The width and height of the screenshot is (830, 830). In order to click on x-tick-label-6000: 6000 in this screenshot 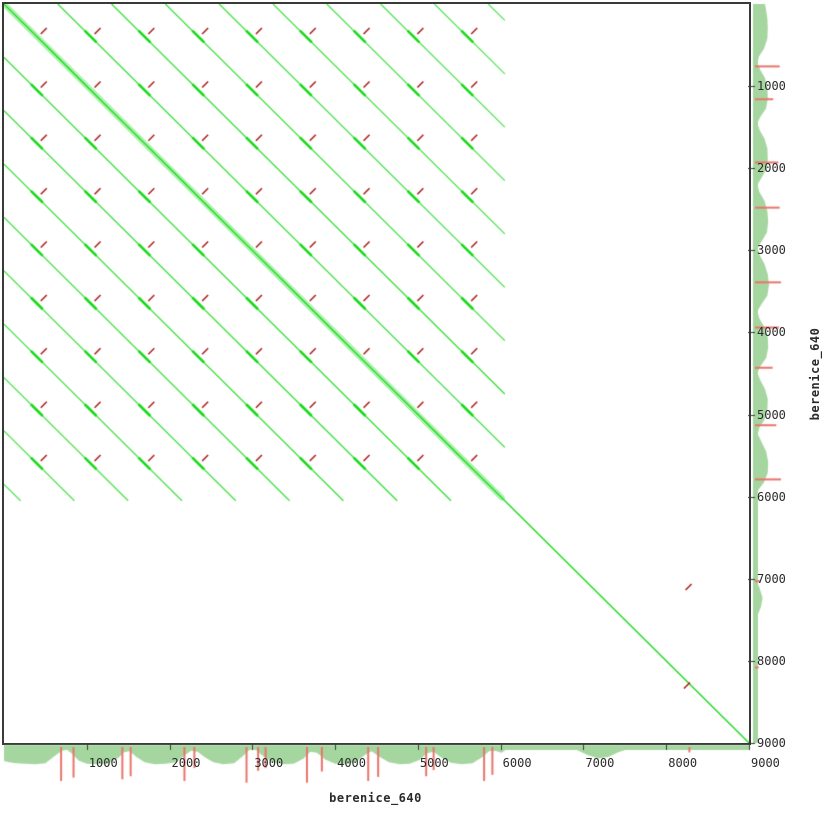, I will do `click(517, 763)`.